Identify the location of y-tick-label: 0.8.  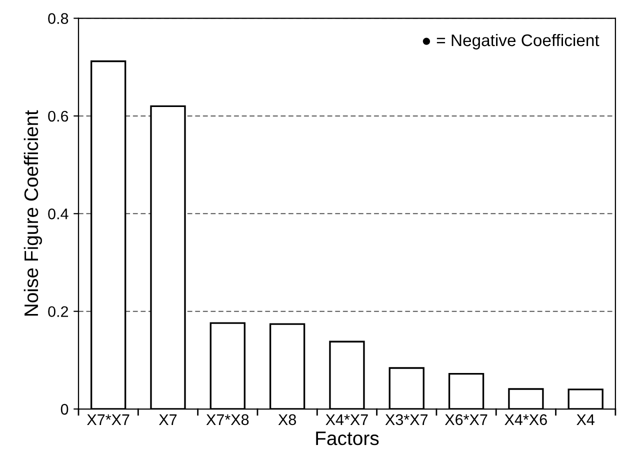
(58, 18).